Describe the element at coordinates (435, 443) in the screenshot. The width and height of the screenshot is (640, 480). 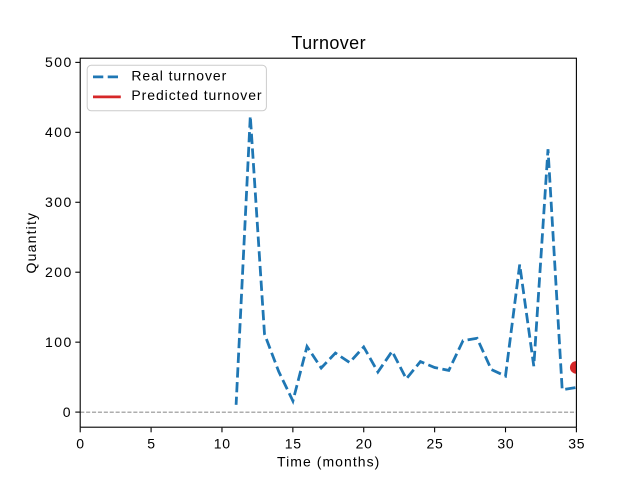
I see `svg-text: 25` at that location.